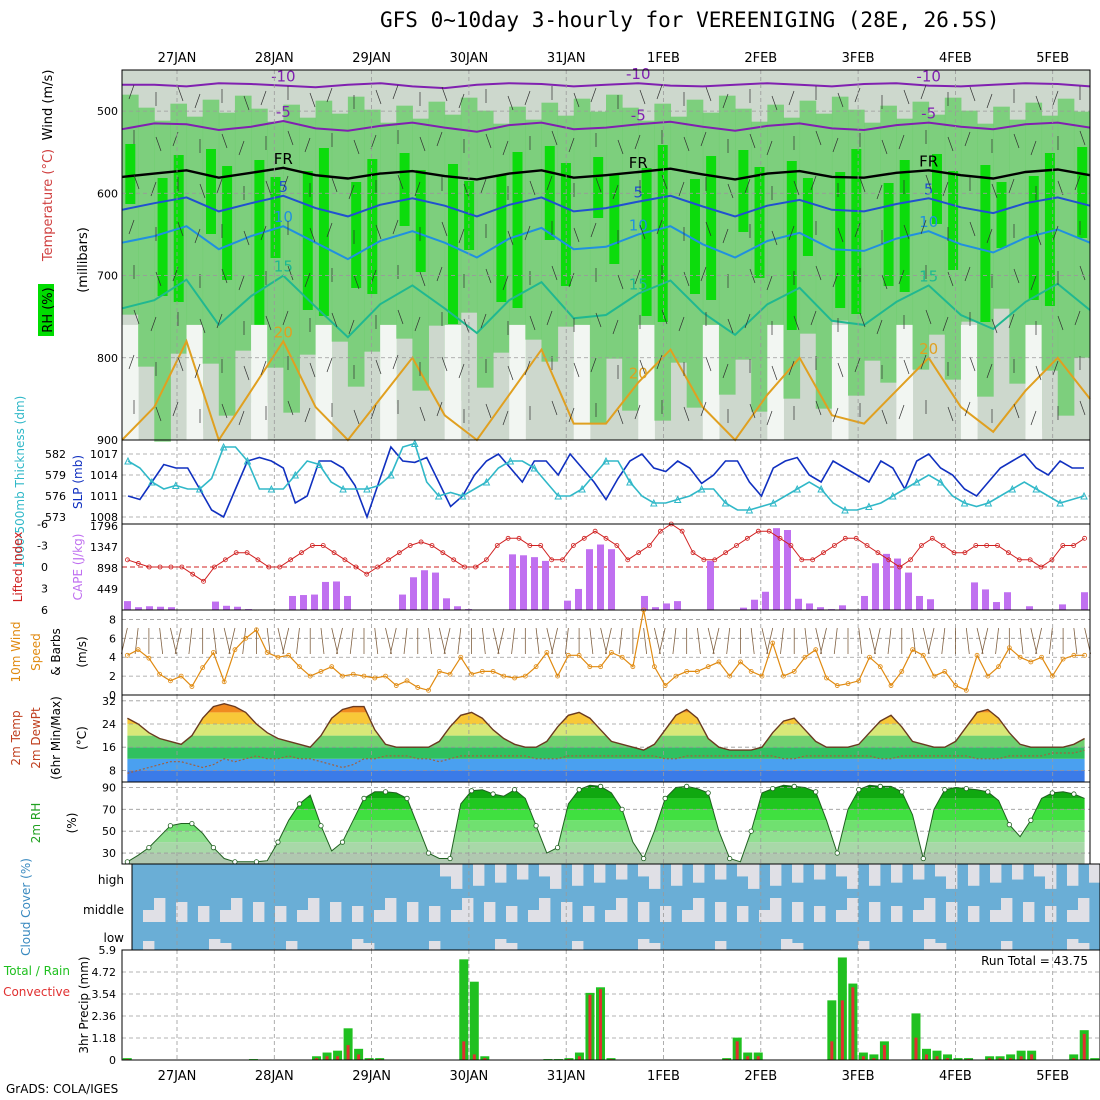 This screenshot has width=1100, height=1100. What do you see at coordinates (16, 737) in the screenshot?
I see `temp-ylabel-1: 2m Temp` at bounding box center [16, 737].